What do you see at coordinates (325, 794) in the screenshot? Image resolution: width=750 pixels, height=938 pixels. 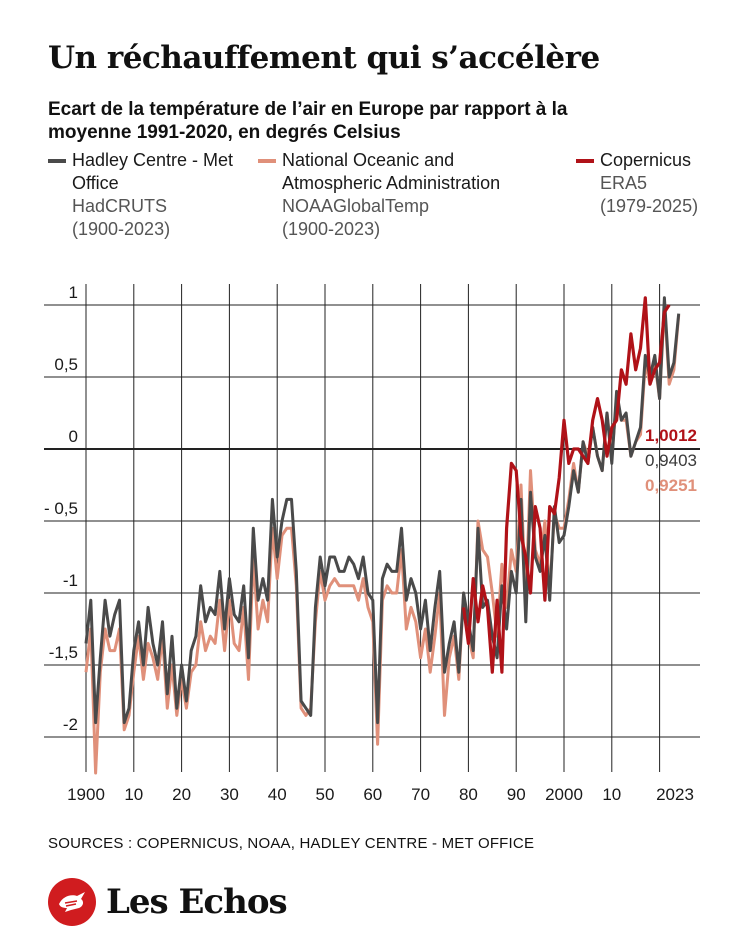 I see `x-tick-label: 50` at bounding box center [325, 794].